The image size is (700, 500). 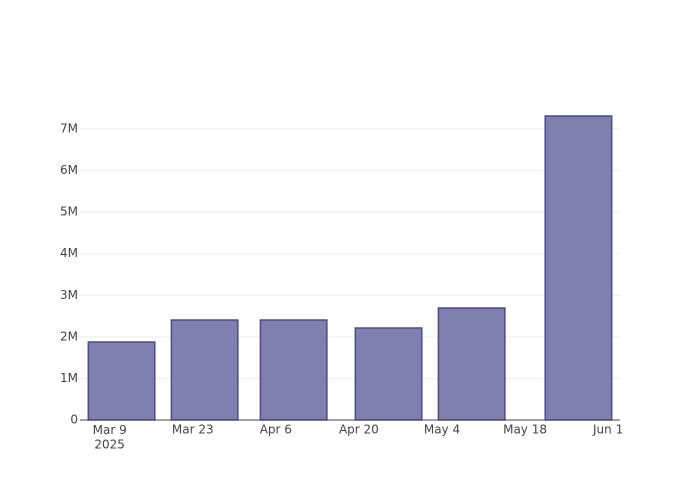 What do you see at coordinates (69, 378) in the screenshot?
I see `y-tick-label: 1M` at bounding box center [69, 378].